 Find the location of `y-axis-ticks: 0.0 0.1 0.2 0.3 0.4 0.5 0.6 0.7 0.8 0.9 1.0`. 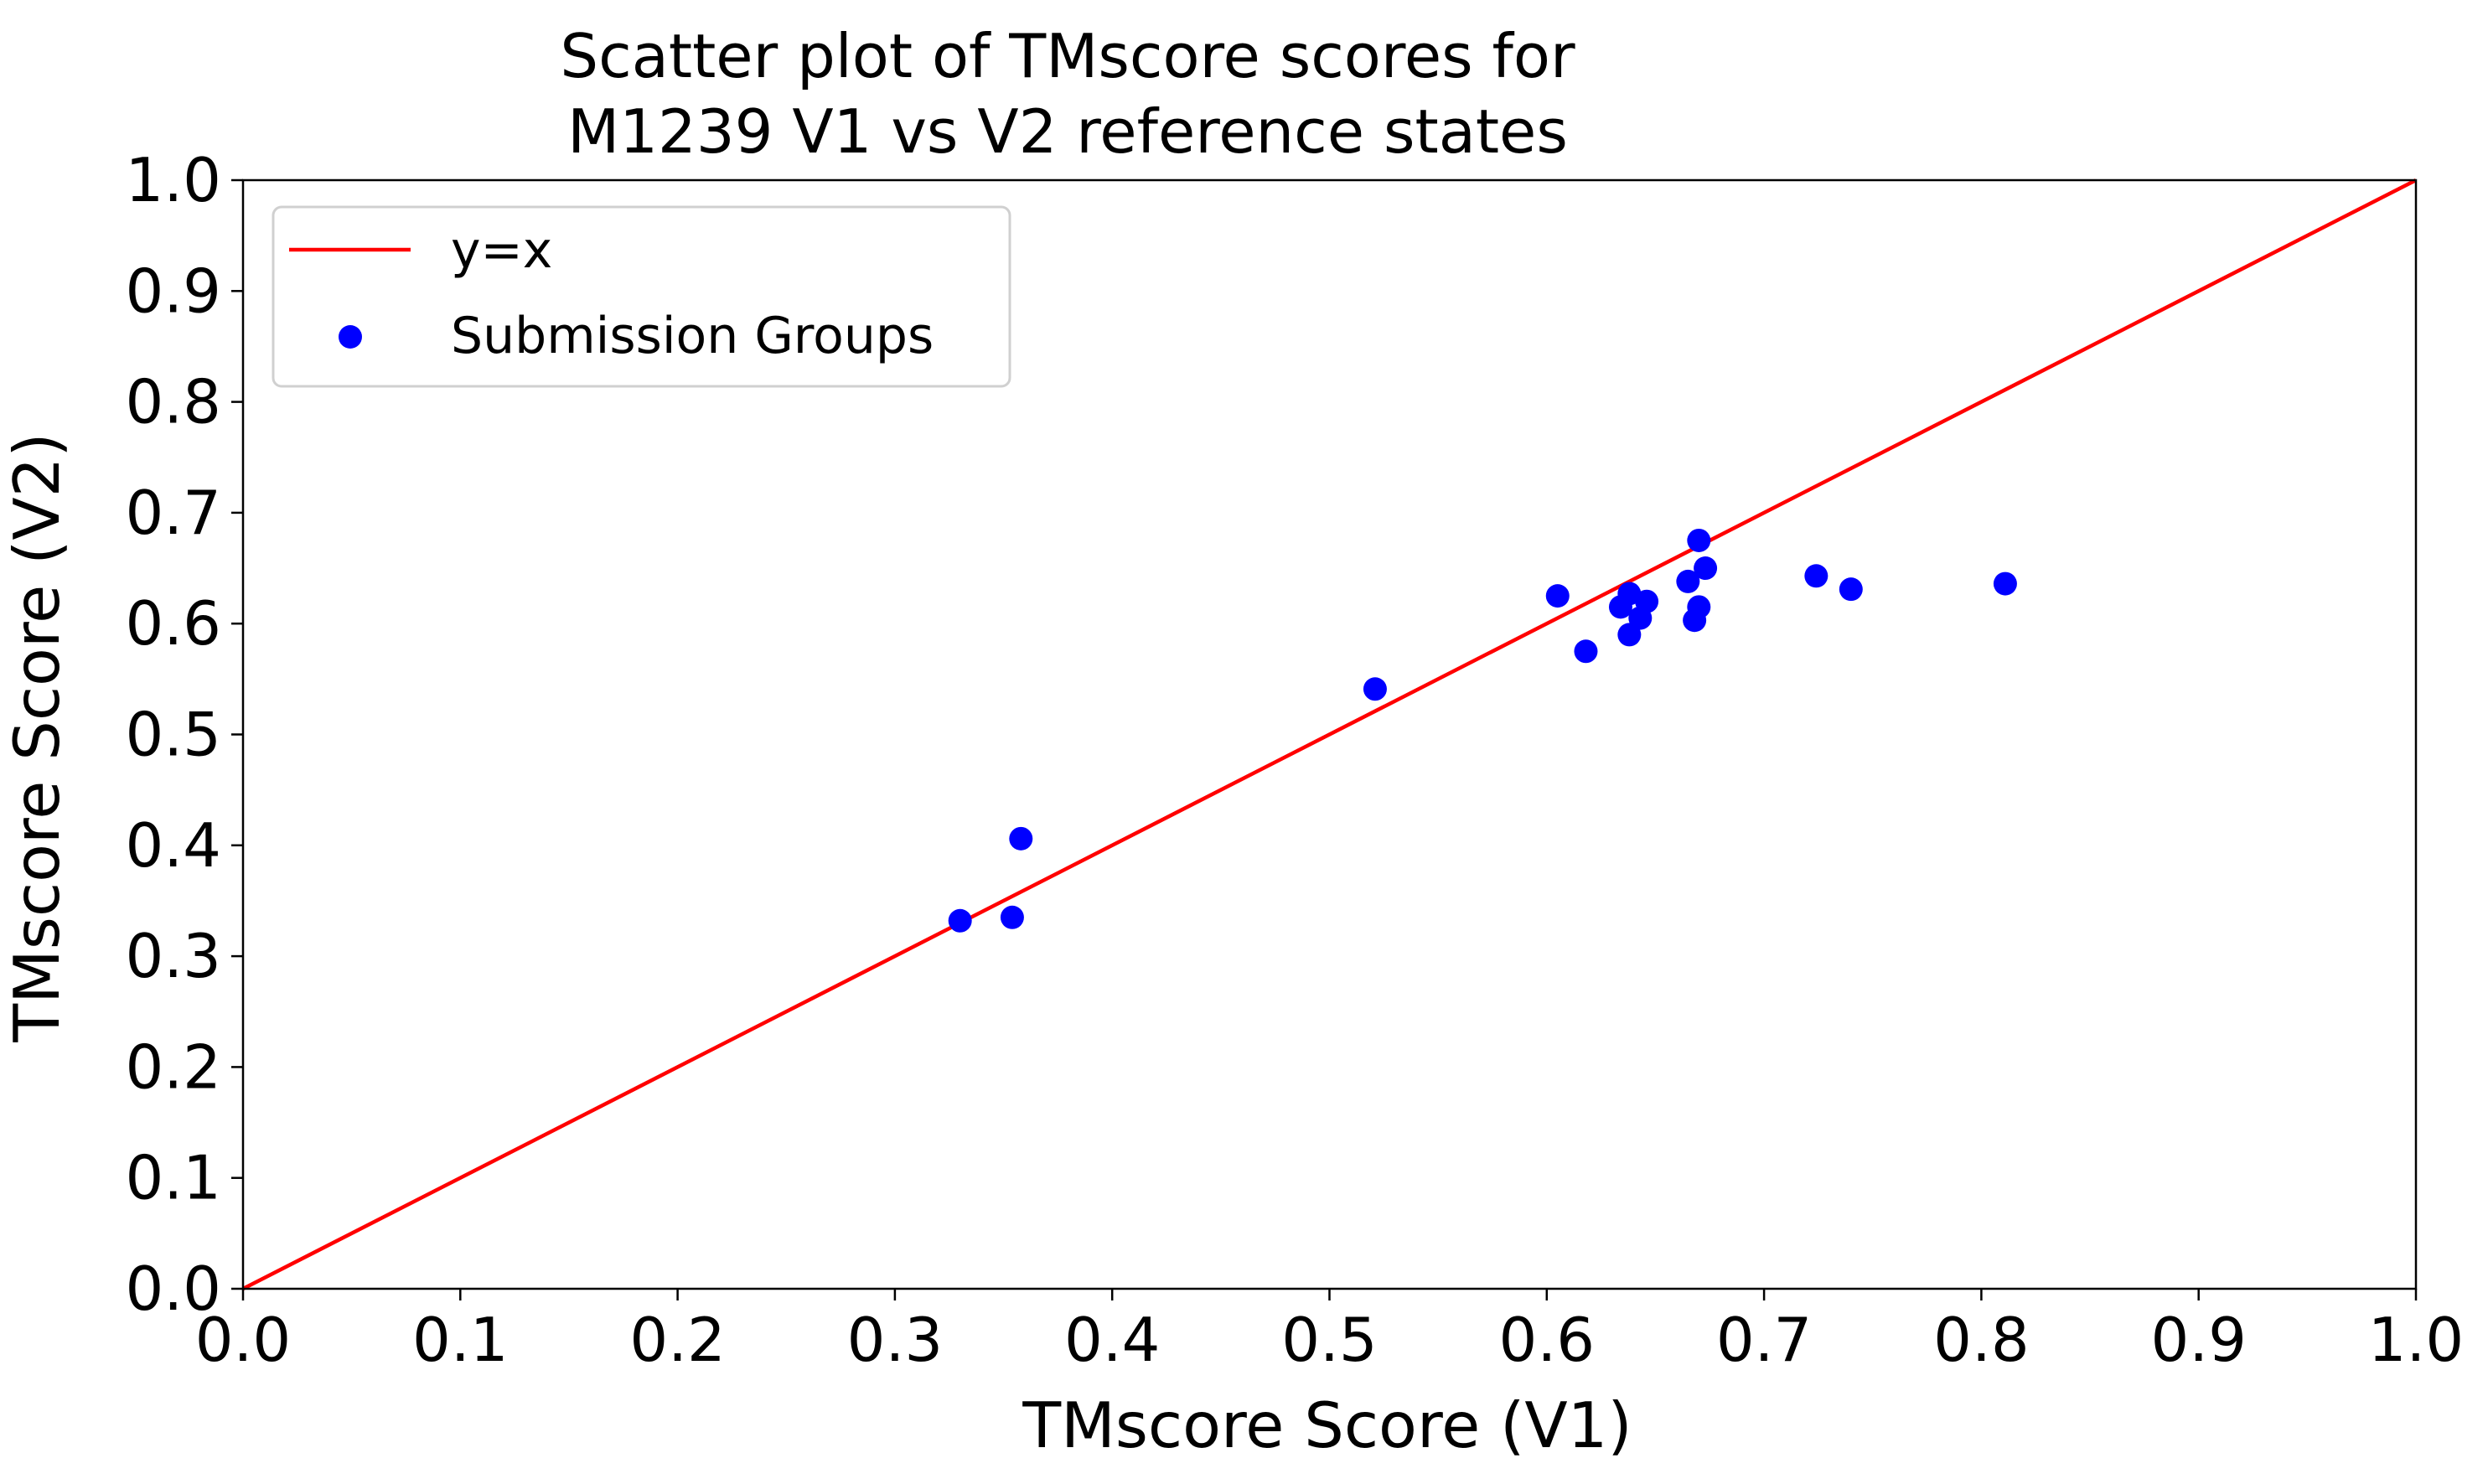

y-axis-ticks: 0.0 0.1 0.2 0.3 0.4 0.5 0.6 0.7 0.8 0.9 1.0 is located at coordinates (184, 734).